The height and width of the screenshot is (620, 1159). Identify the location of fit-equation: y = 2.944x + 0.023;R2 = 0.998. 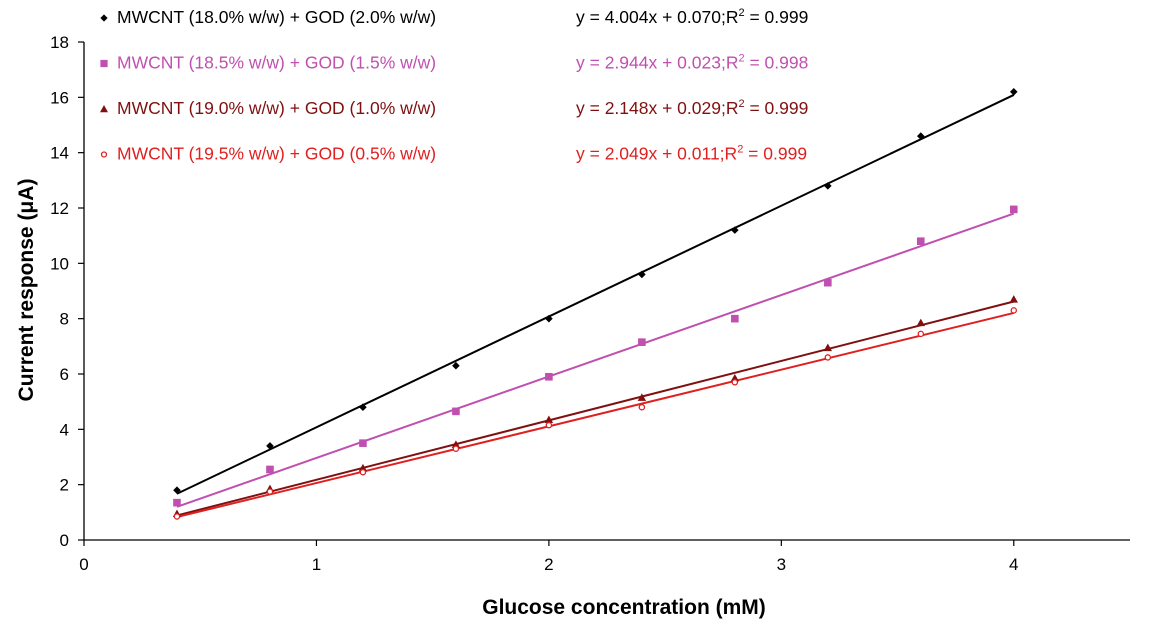
(692, 63).